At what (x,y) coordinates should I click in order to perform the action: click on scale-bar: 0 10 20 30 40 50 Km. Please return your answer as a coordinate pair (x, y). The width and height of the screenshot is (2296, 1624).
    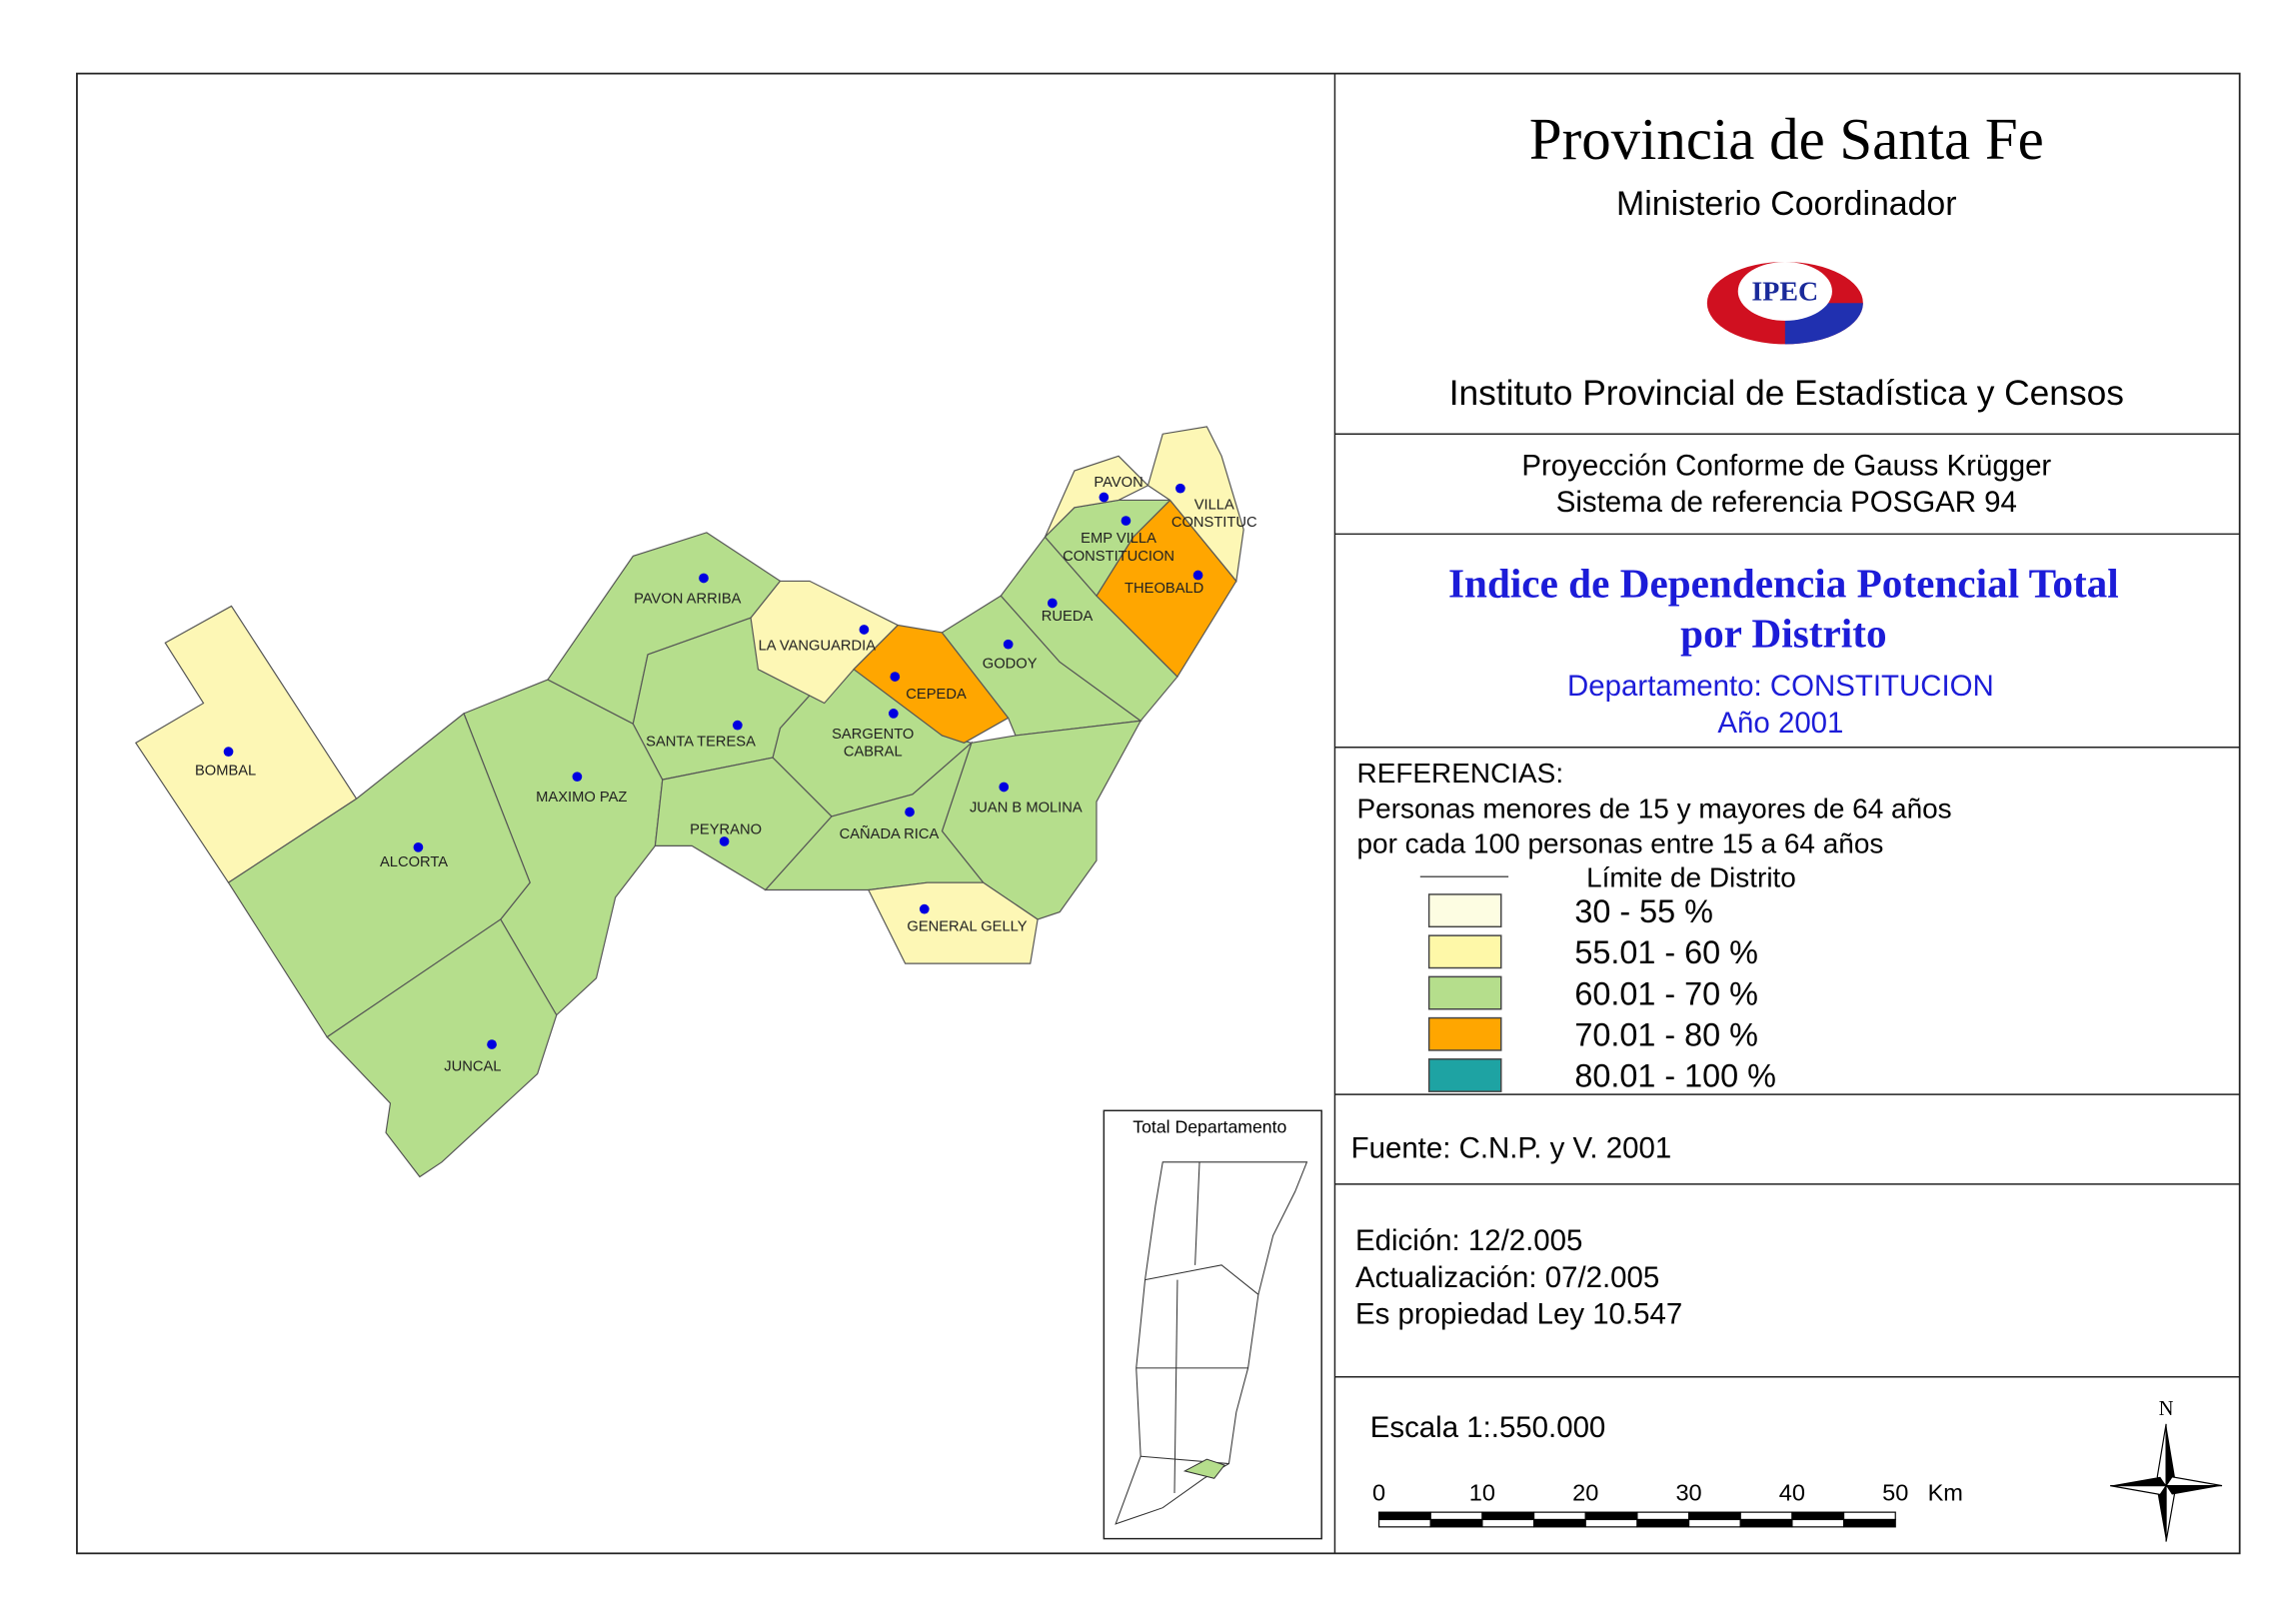
    Looking at the image, I should click on (1667, 1504).